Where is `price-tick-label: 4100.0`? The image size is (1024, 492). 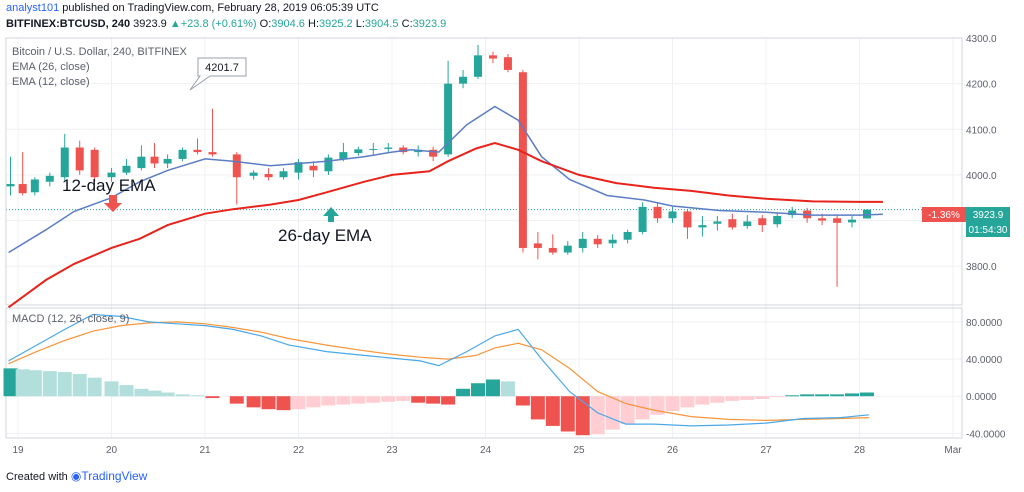
price-tick-label: 4100.0 is located at coordinates (981, 130).